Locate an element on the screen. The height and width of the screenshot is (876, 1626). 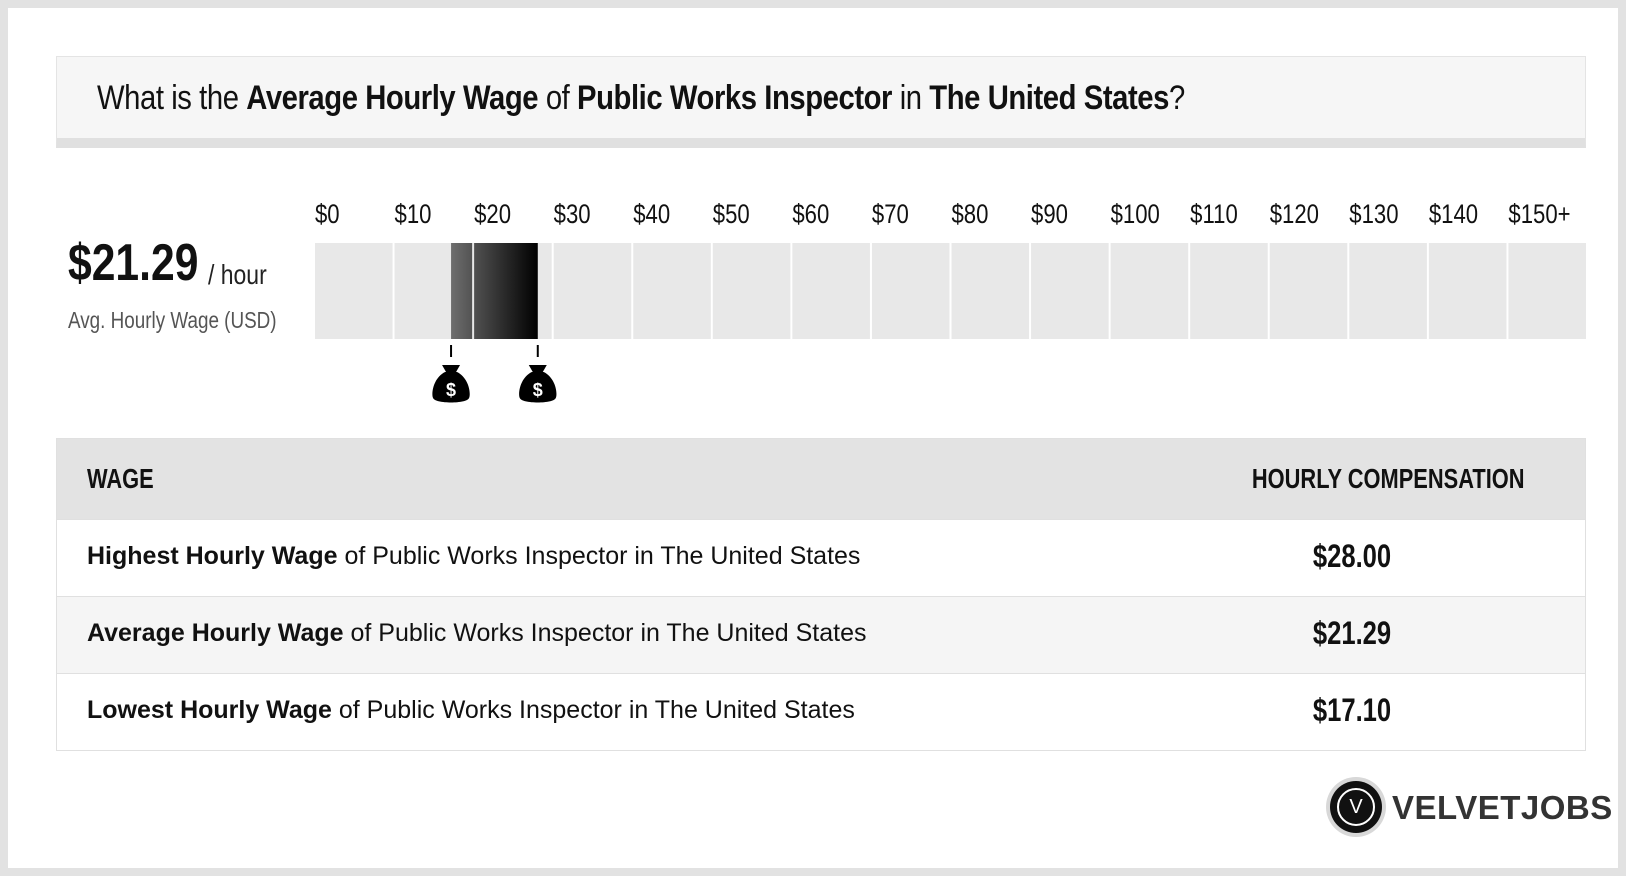
x-tick-label: $50 is located at coordinates (731, 215).